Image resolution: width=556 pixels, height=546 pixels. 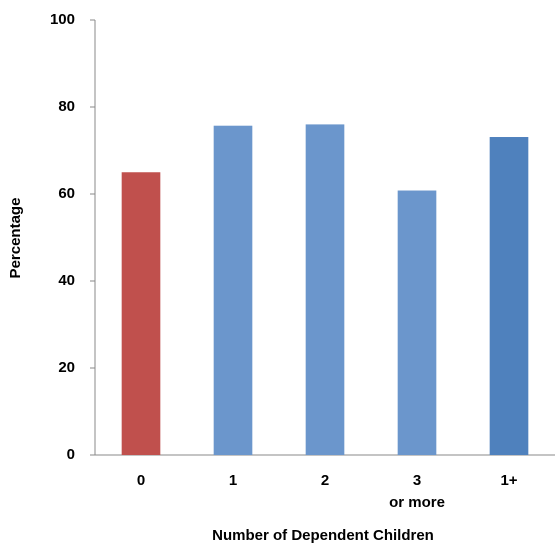 What do you see at coordinates (508, 480) in the screenshot?
I see `x-tick-label: 1+` at bounding box center [508, 480].